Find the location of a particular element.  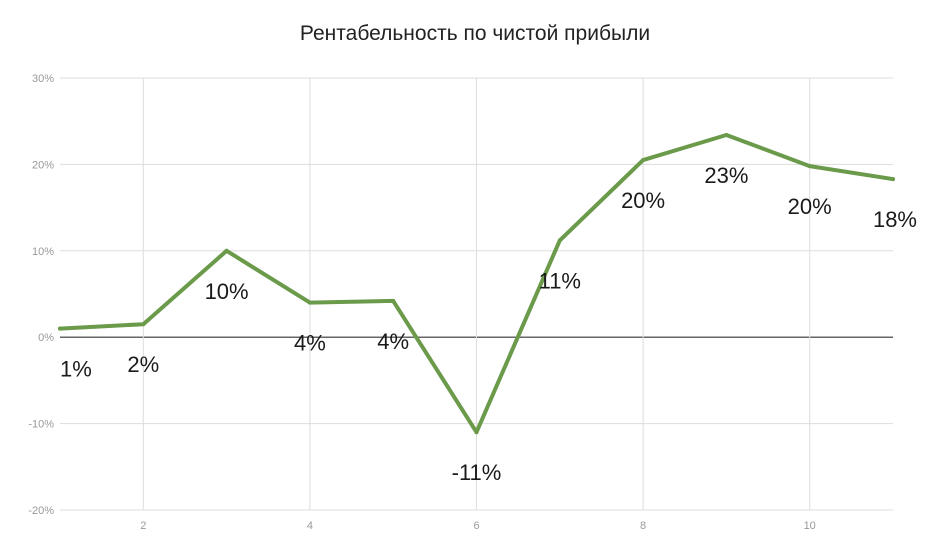

x-tick-label: 10 is located at coordinates (810, 526).